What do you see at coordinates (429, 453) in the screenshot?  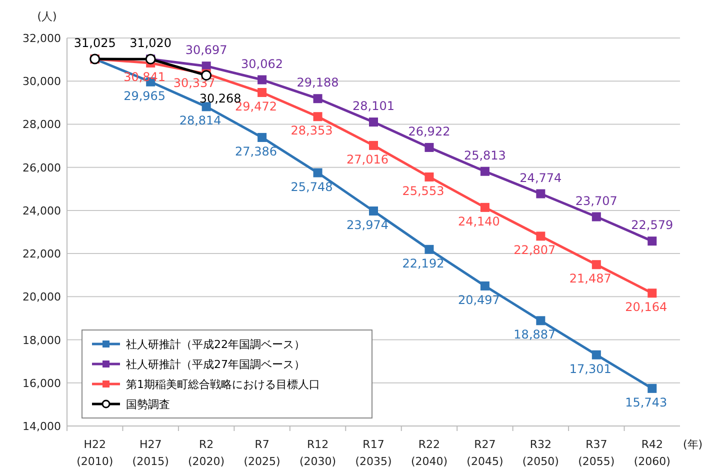 I see `x-tick-label: R22 (2040)` at bounding box center [429, 453].